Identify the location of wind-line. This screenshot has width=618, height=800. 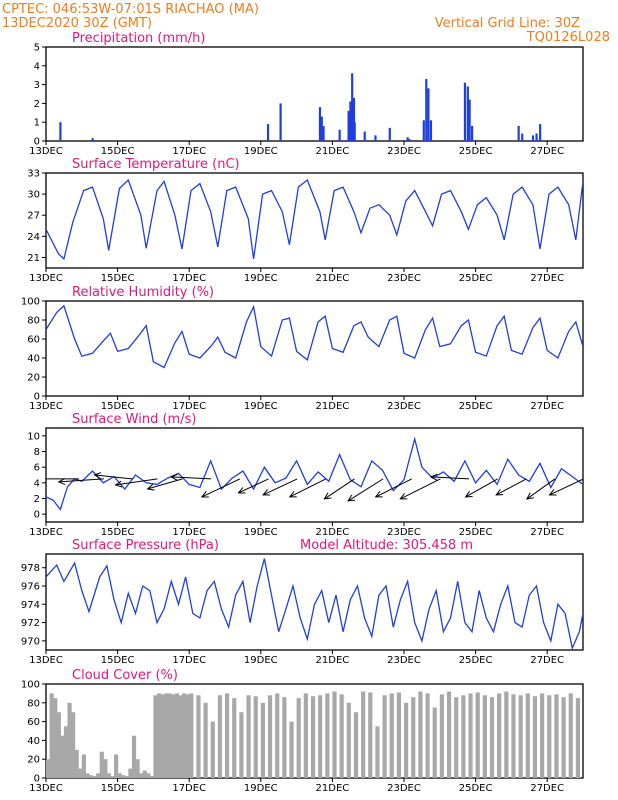
(314, 473).